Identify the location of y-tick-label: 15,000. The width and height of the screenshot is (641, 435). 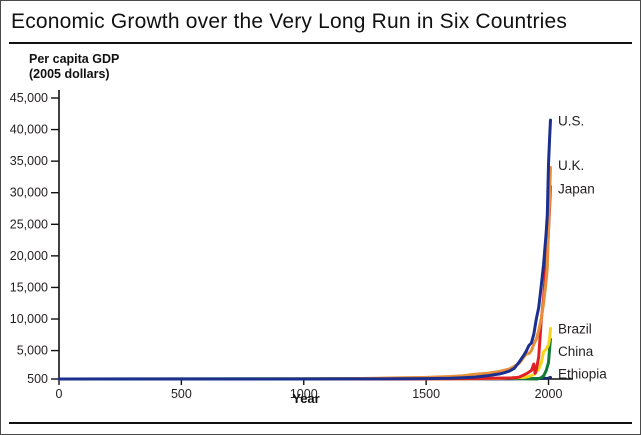
(29, 287).